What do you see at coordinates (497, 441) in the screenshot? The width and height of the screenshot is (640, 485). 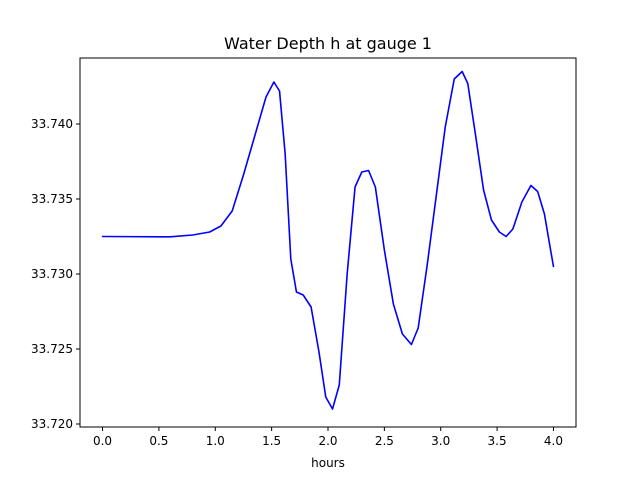 I see `x-tick-label: 3.5` at bounding box center [497, 441].